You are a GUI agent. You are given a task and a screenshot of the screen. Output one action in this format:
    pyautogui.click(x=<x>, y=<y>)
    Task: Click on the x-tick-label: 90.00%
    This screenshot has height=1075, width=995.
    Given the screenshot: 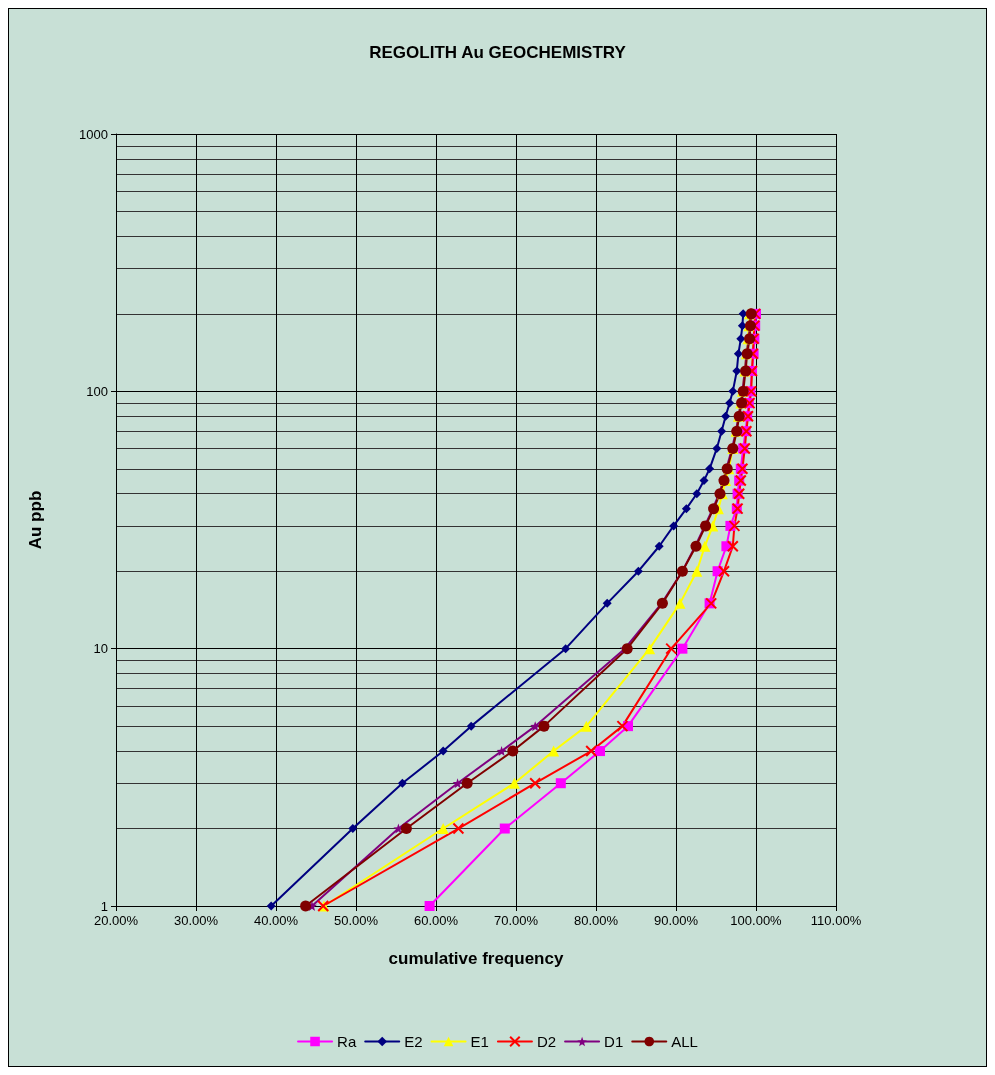 What is the action you would take?
    pyautogui.click(x=676, y=920)
    